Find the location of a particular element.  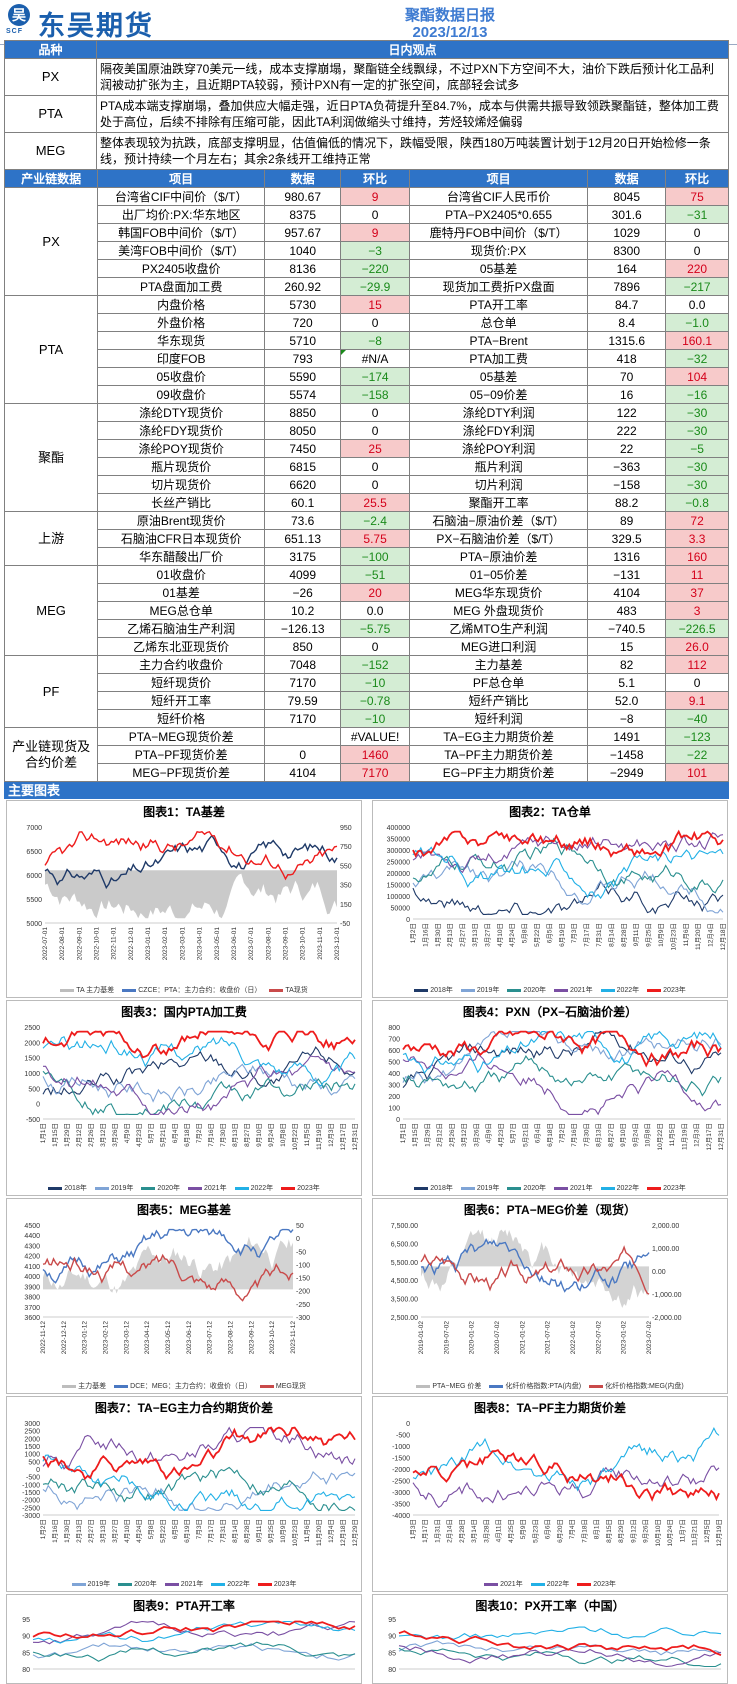

x-tick-label: 2019-07-02 is located at coordinates (446, 1338).